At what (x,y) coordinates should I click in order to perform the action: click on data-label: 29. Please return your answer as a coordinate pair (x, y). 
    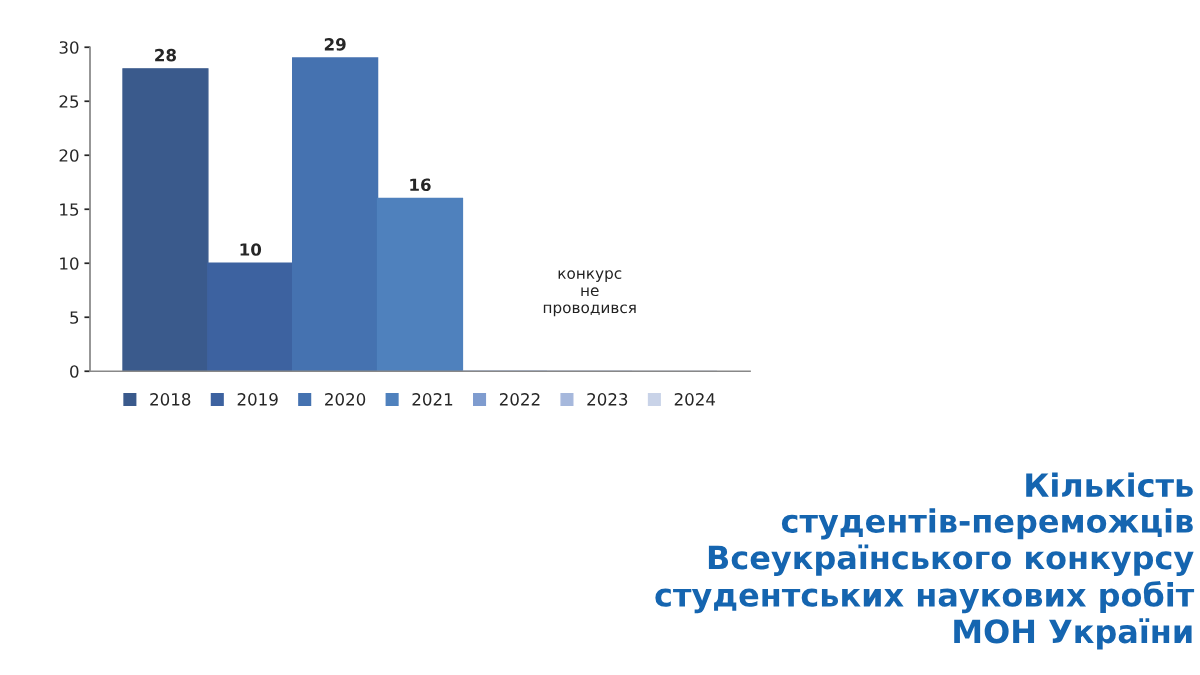
    Looking at the image, I should click on (335, 44).